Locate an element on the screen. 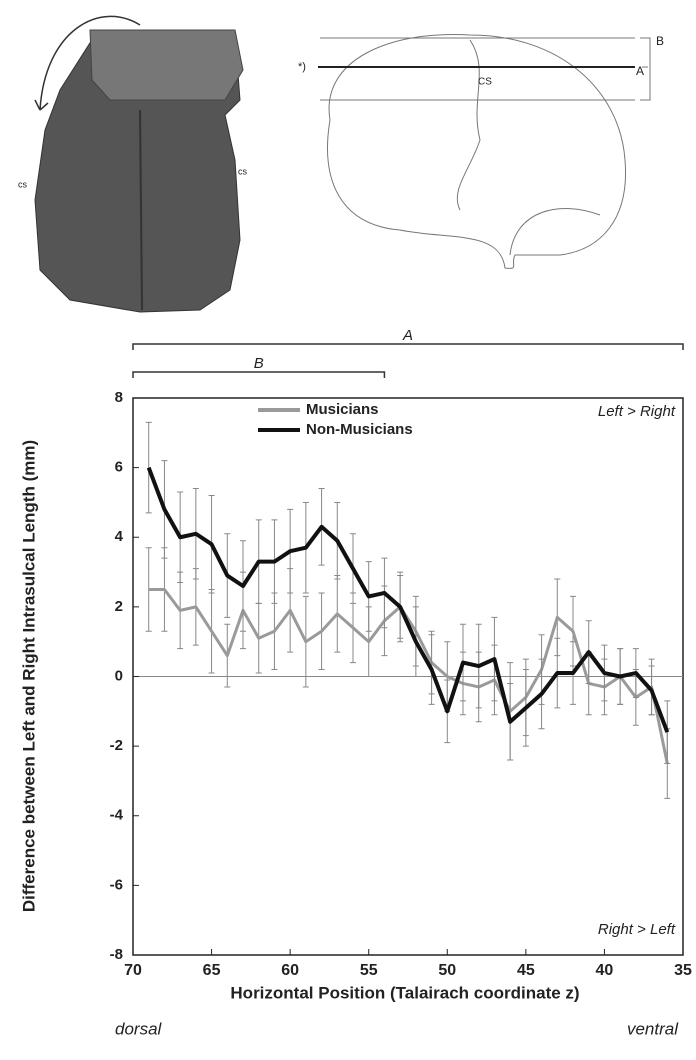 The width and height of the screenshot is (696, 1060). y-tick-label: 6 is located at coordinates (119, 467).